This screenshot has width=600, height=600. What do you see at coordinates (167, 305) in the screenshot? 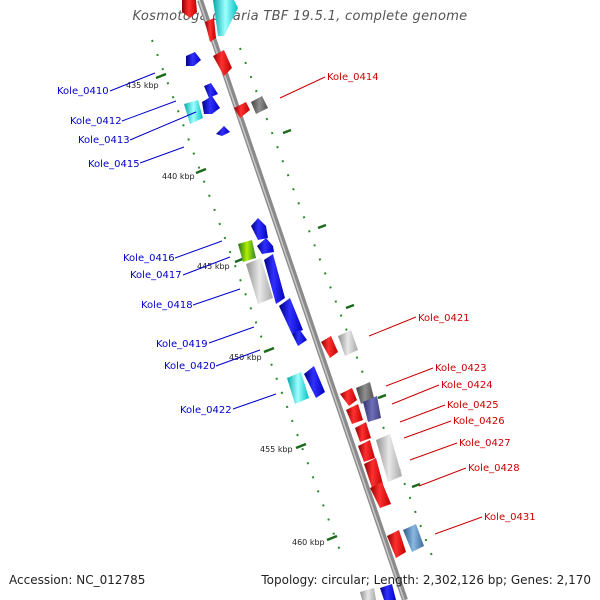
I see `gene-label-kole-0418: Kole_0418` at bounding box center [167, 305].